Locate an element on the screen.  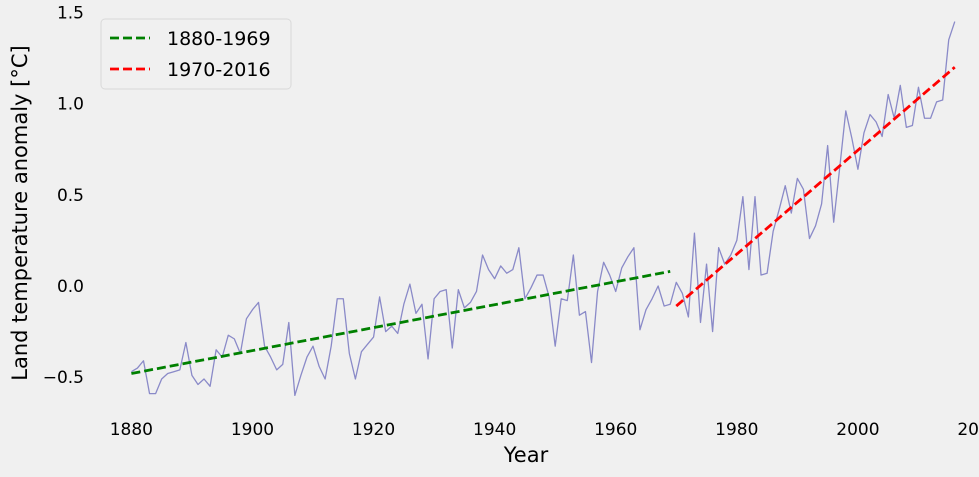
x-tick-label: 2020 is located at coordinates (968, 430).